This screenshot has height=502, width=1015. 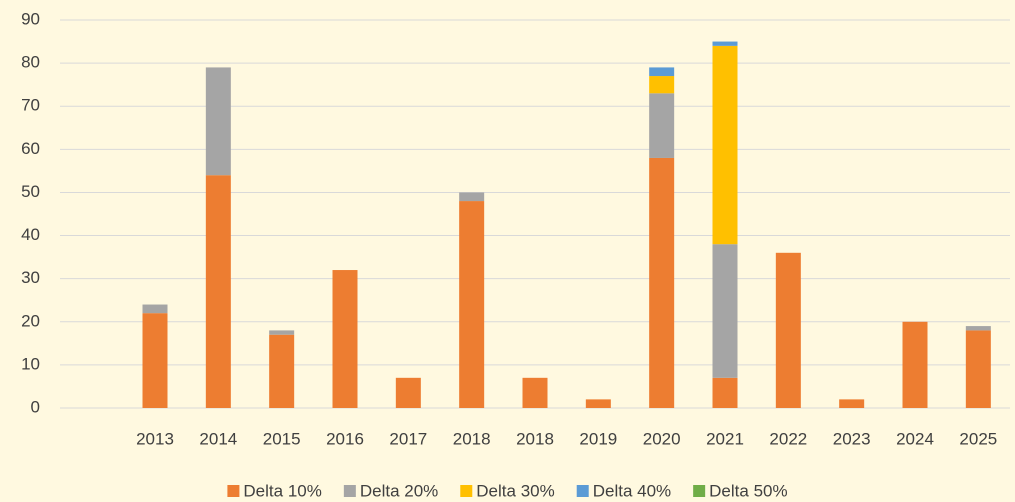 I want to click on y-tick-label: 30, so click(x=30, y=277).